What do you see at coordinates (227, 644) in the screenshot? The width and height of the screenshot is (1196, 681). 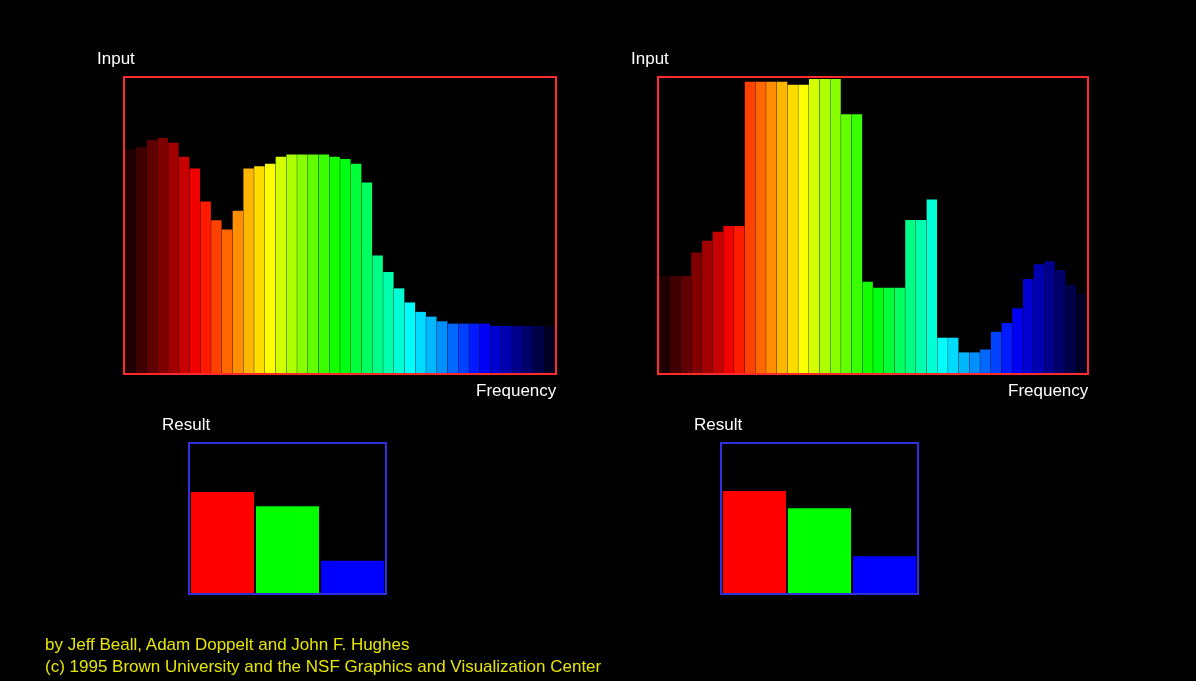 I see `text: by Jeff Beall, Adam Doppelt and John F. Hughes` at bounding box center [227, 644].